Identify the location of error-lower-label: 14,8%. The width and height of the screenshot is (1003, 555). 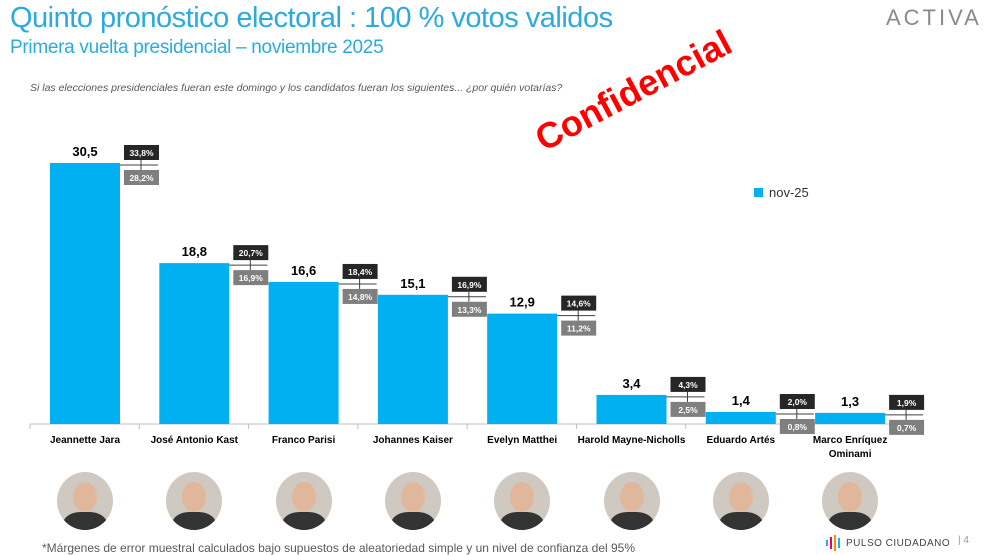
(360, 297).